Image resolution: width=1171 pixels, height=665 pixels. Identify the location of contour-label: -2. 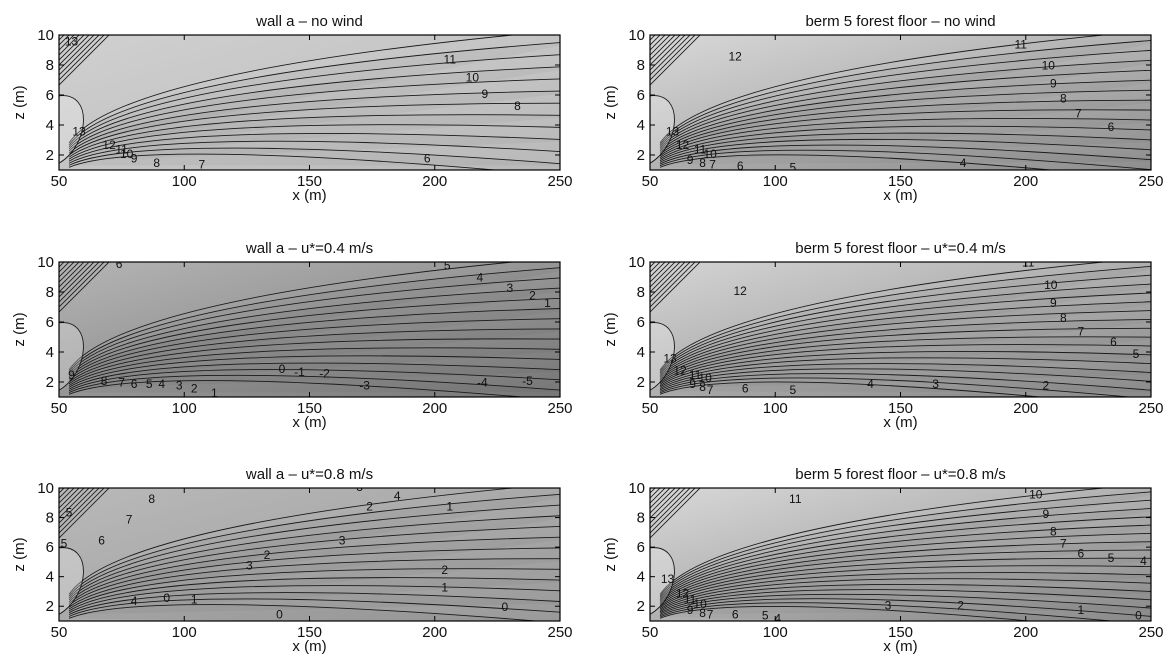
(324, 374).